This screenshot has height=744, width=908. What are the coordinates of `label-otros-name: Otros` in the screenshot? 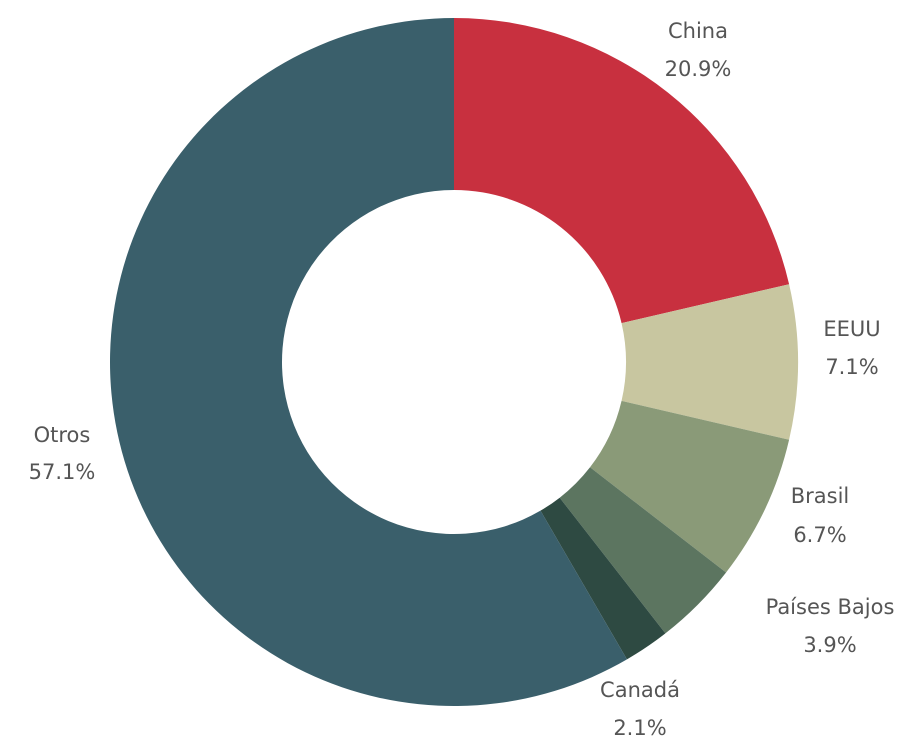 It's located at (62, 435).